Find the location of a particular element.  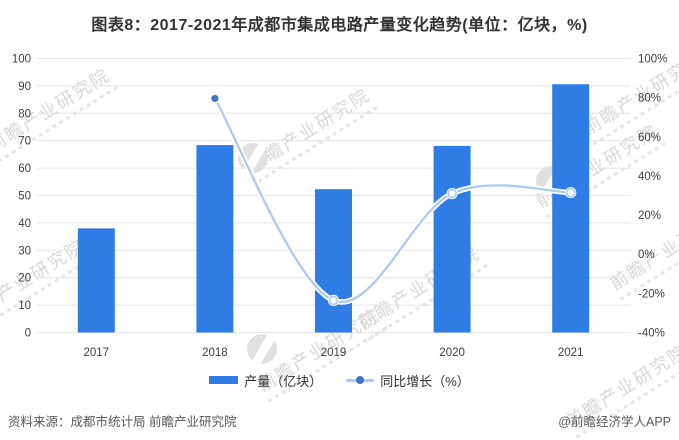

line-swatch-icon is located at coordinates (360, 380).